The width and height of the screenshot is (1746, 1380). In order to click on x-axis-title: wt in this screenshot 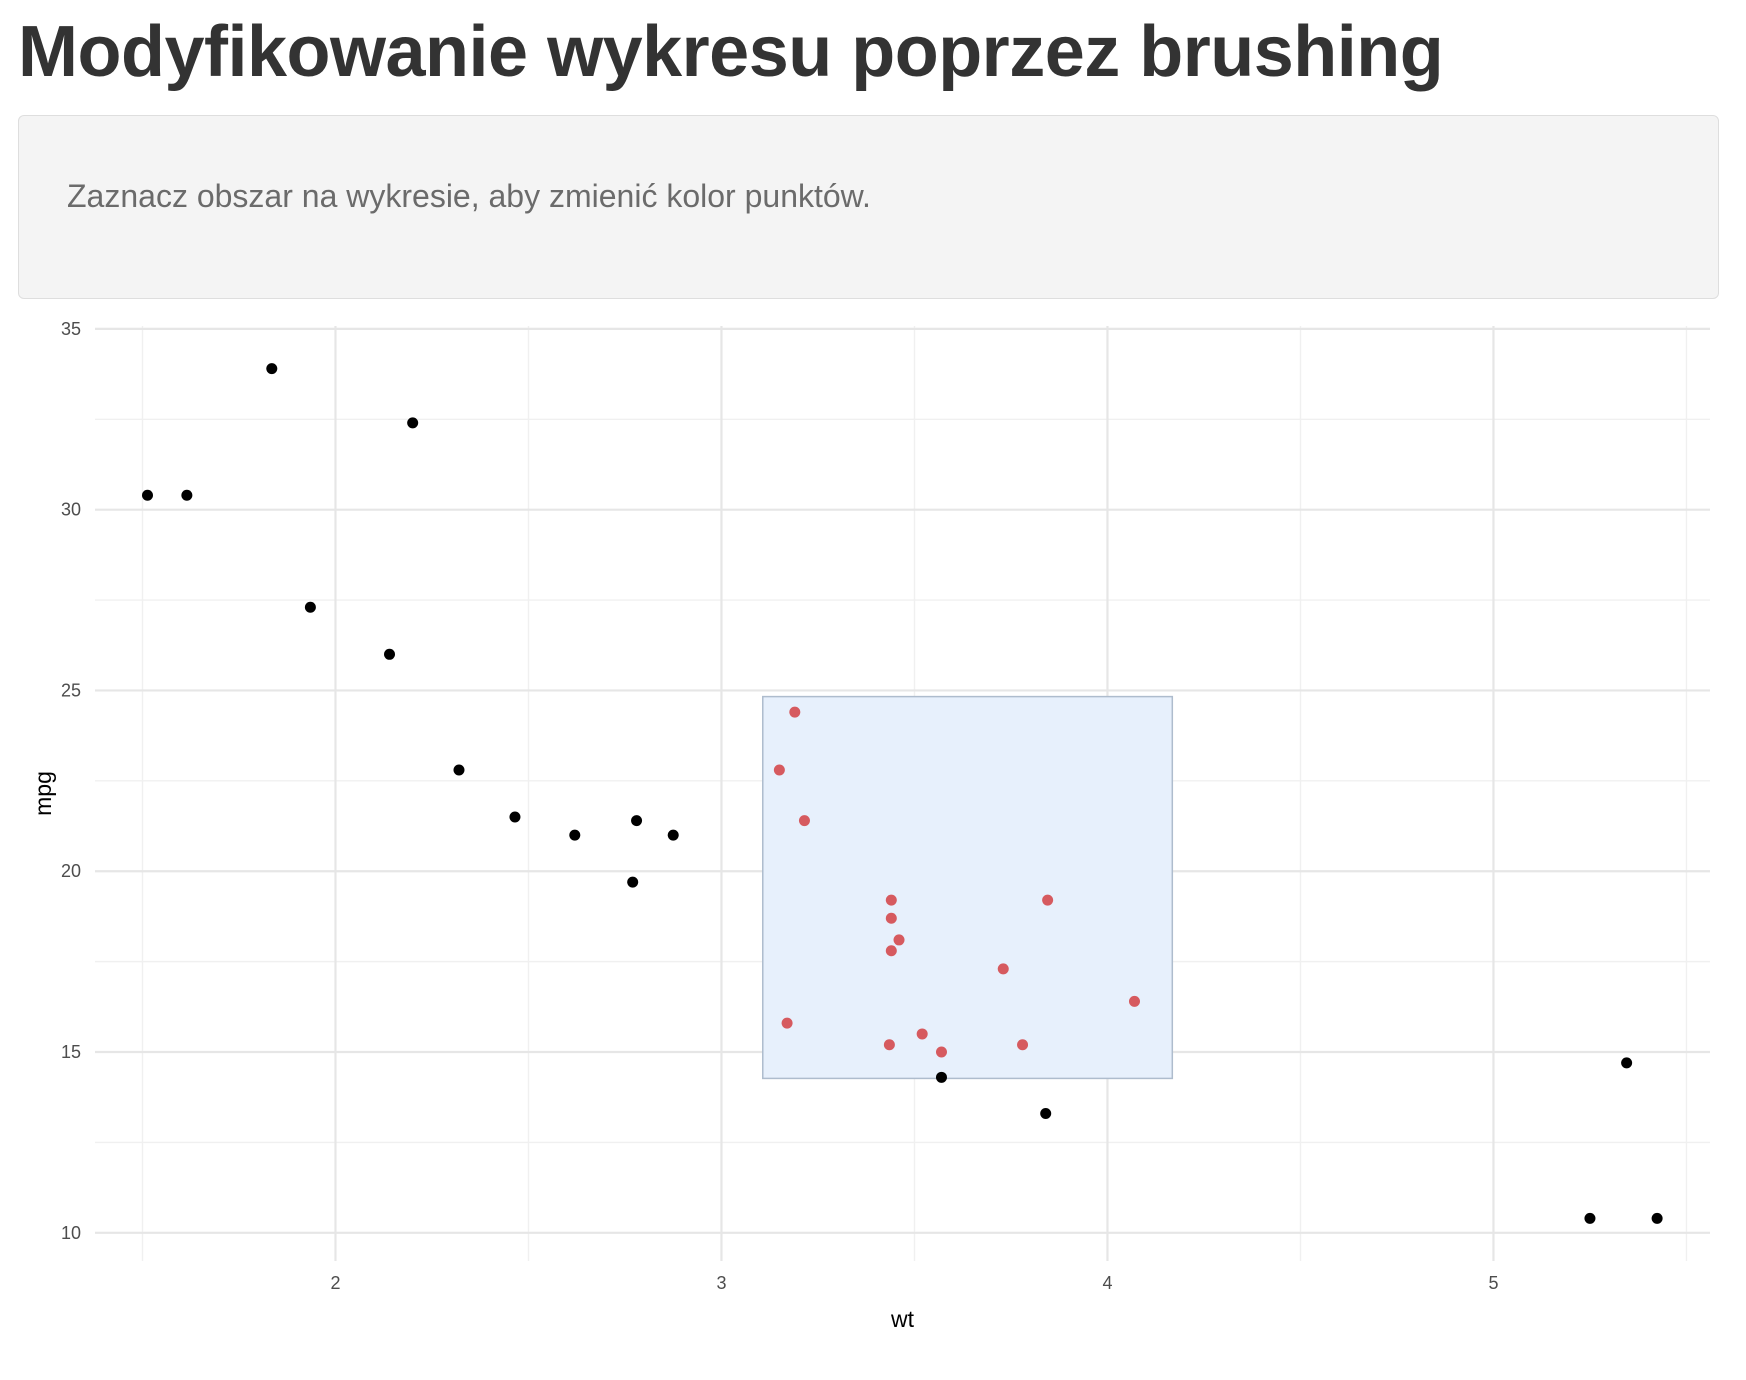, I will do `click(902, 1319)`.